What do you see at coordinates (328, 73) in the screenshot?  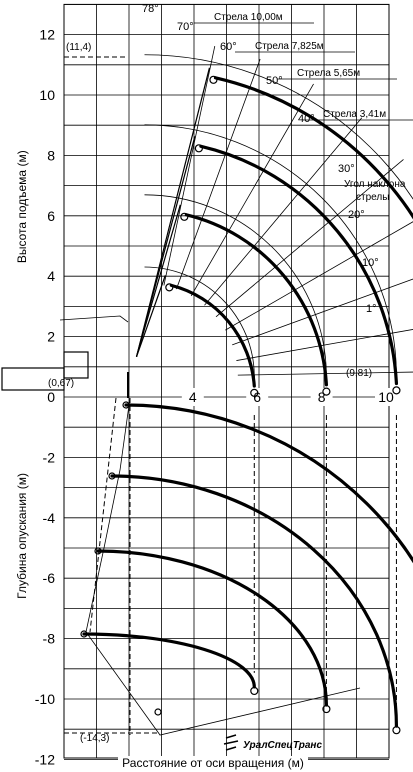 I see `series-label: Стрела 5,65м` at bounding box center [328, 73].